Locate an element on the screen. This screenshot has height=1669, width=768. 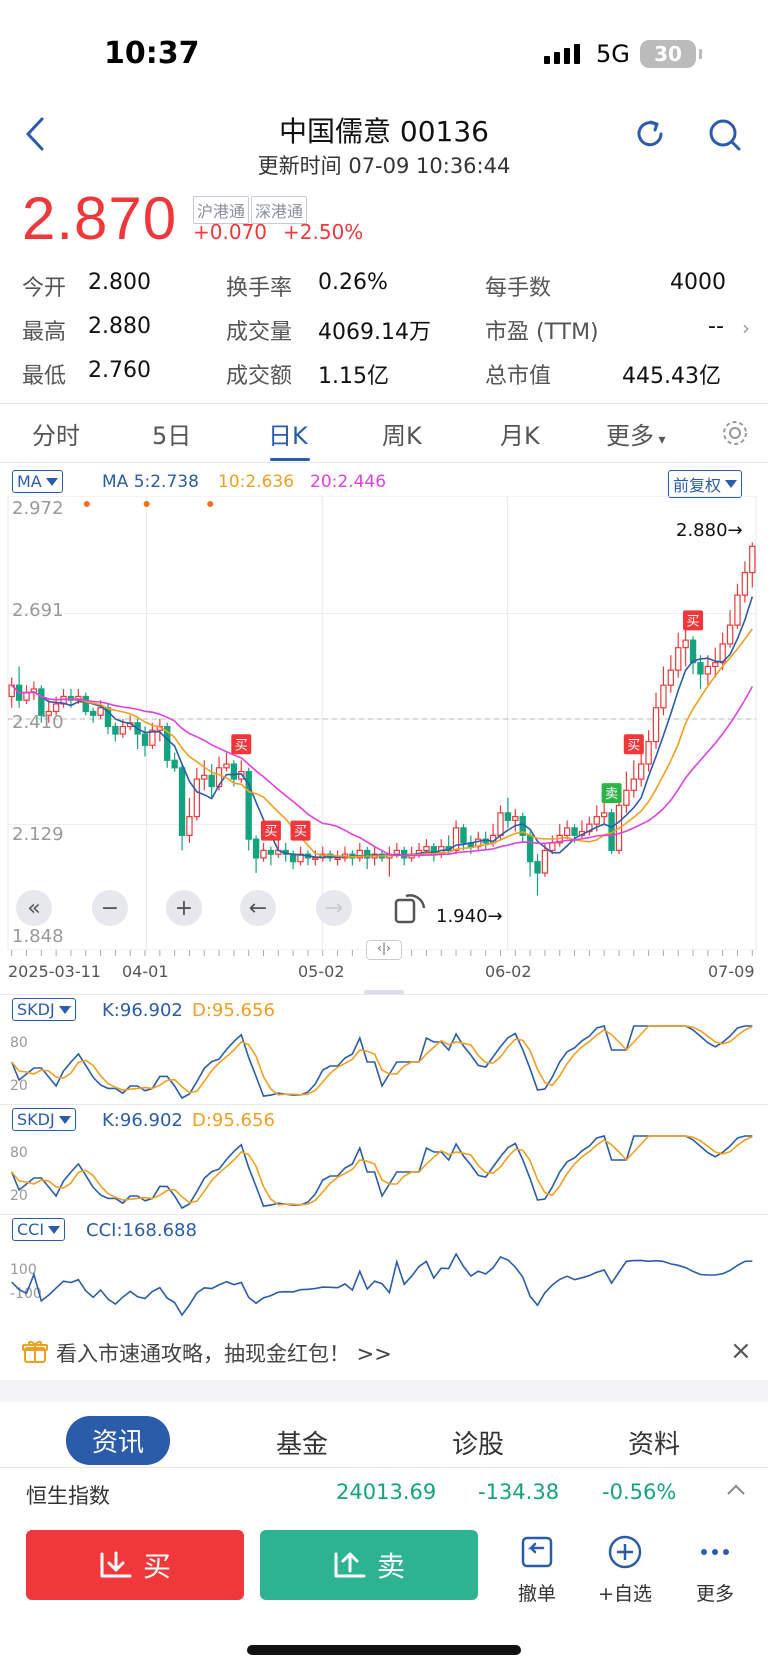
adjust-pill: 前复权 is located at coordinates (705, 484).